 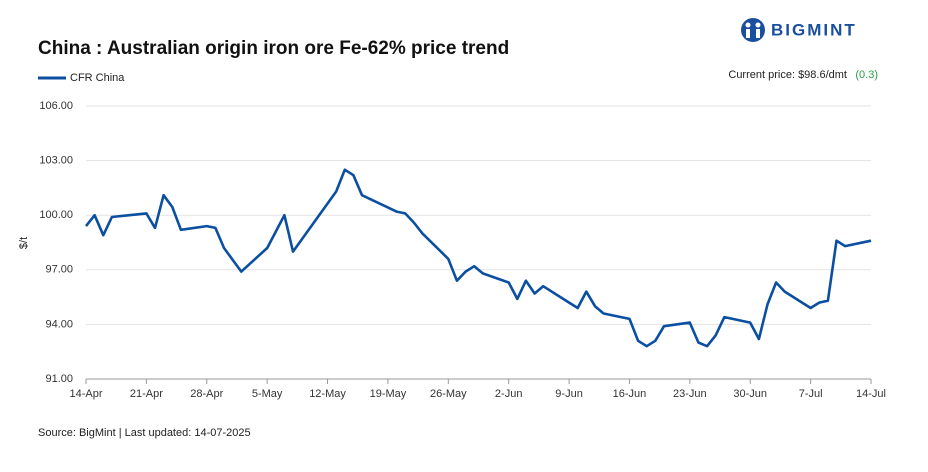 I want to click on y-tick-label: 103.00, so click(x=56, y=161).